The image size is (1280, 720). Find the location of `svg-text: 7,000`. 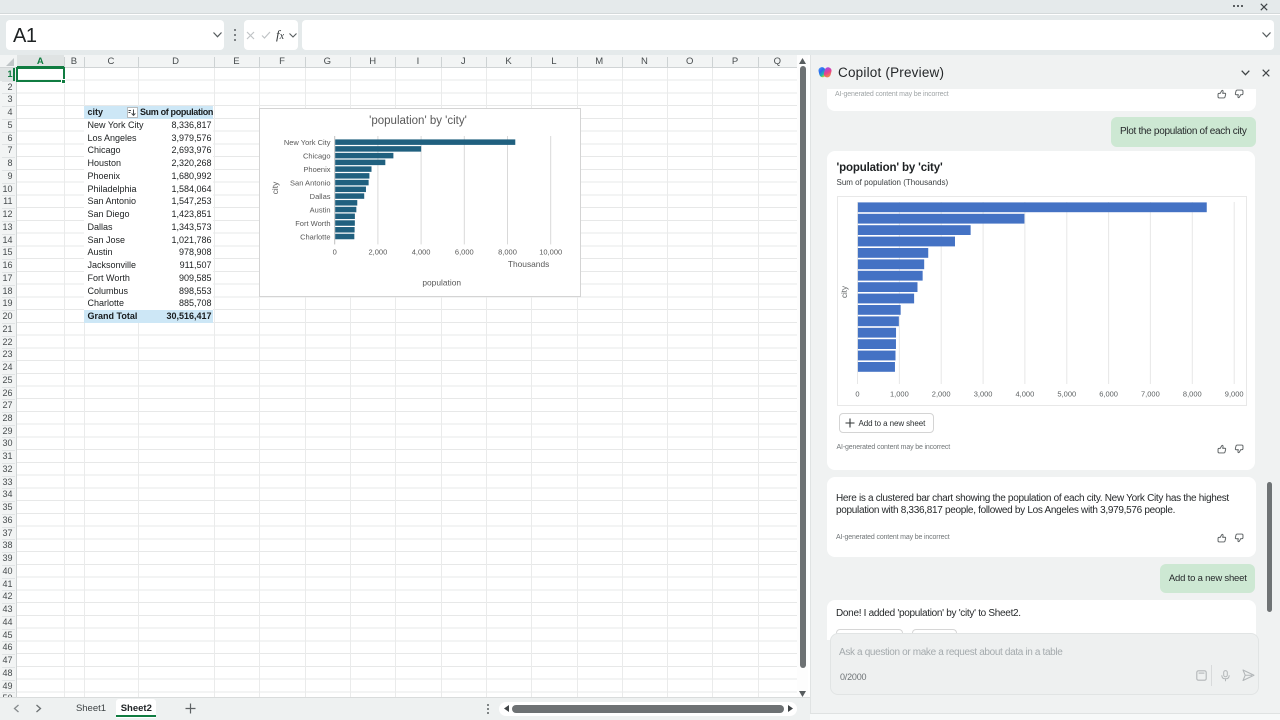

svg-text: 7,000 is located at coordinates (1150, 394).